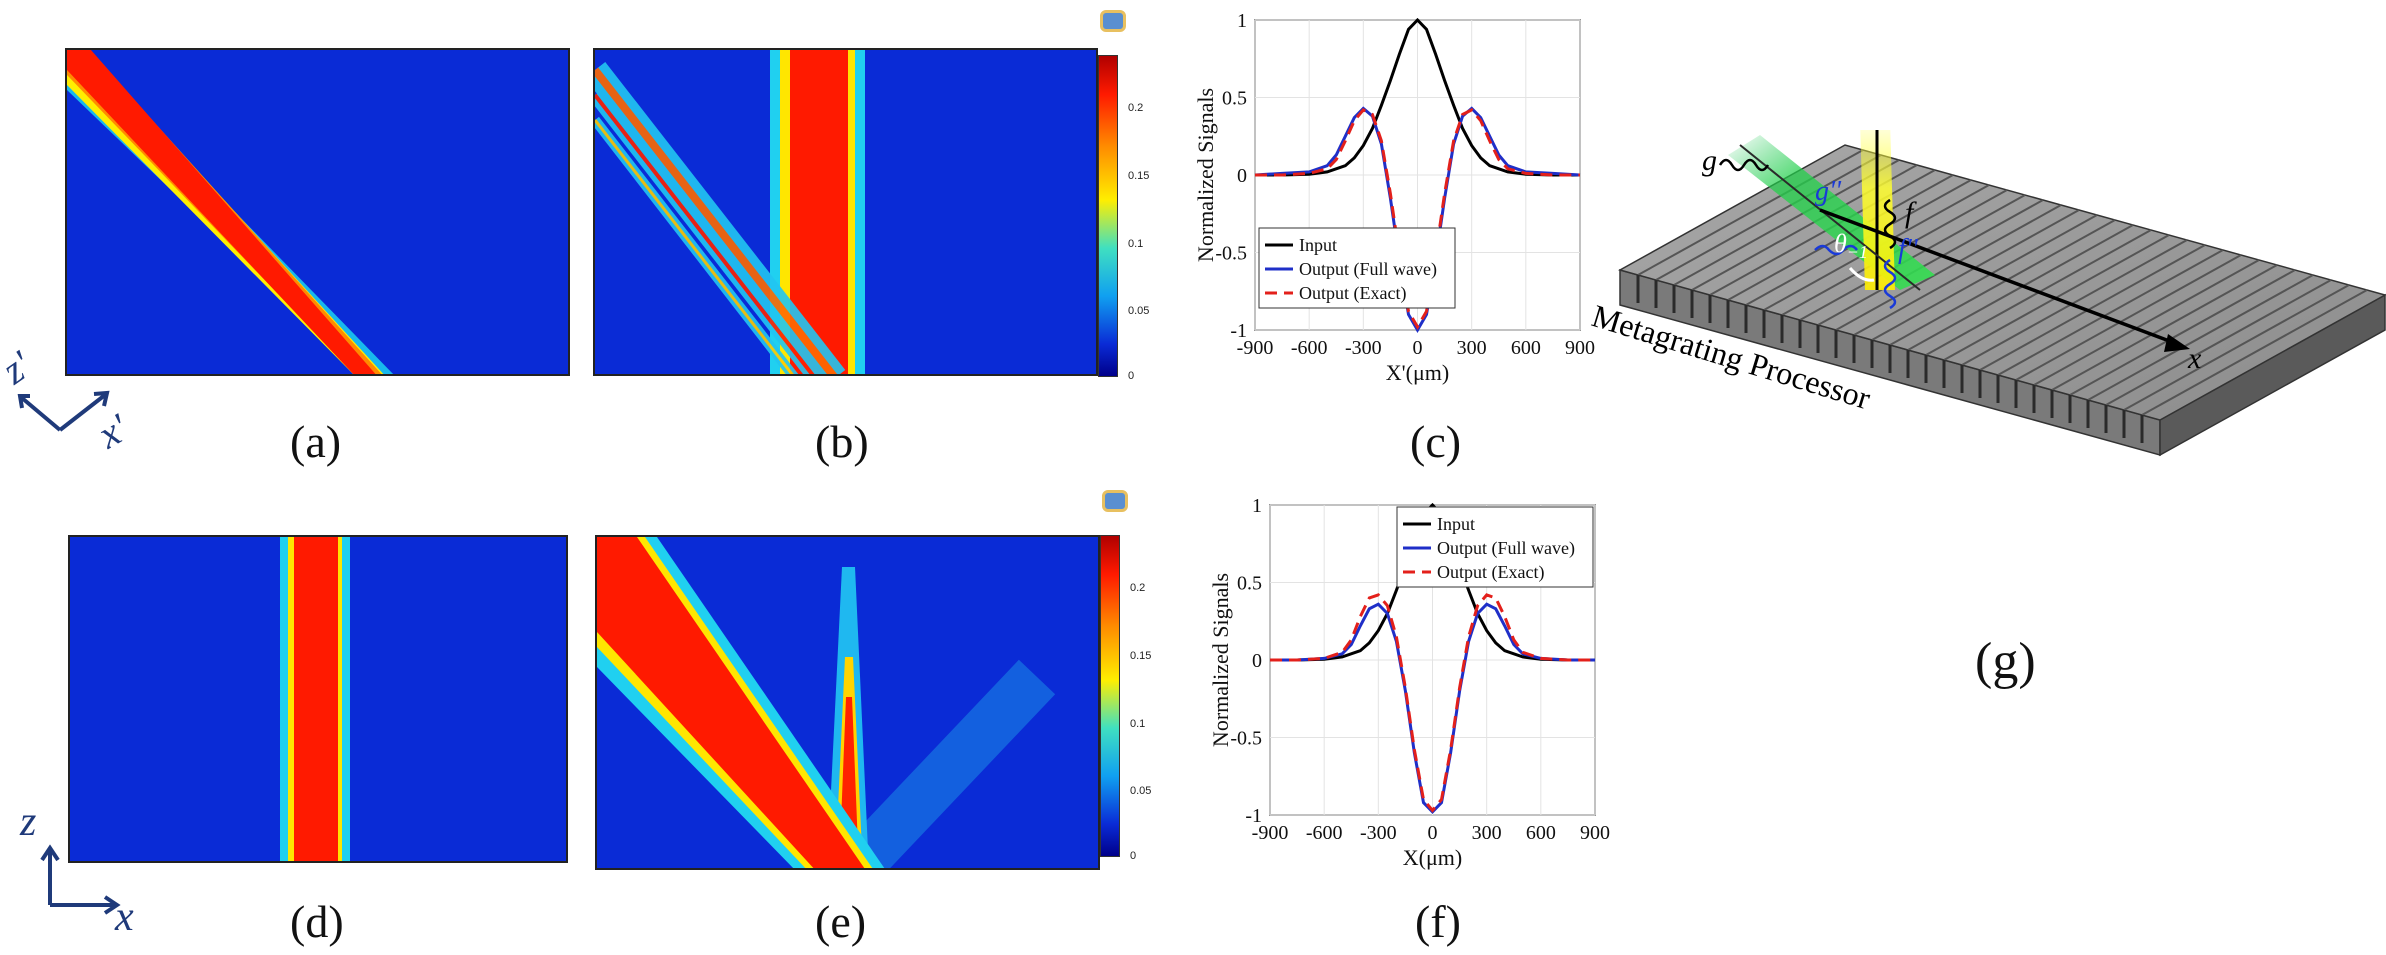 The height and width of the screenshot is (955, 2386). I want to click on colorbar-bottom-icon, so click(1115, 501).